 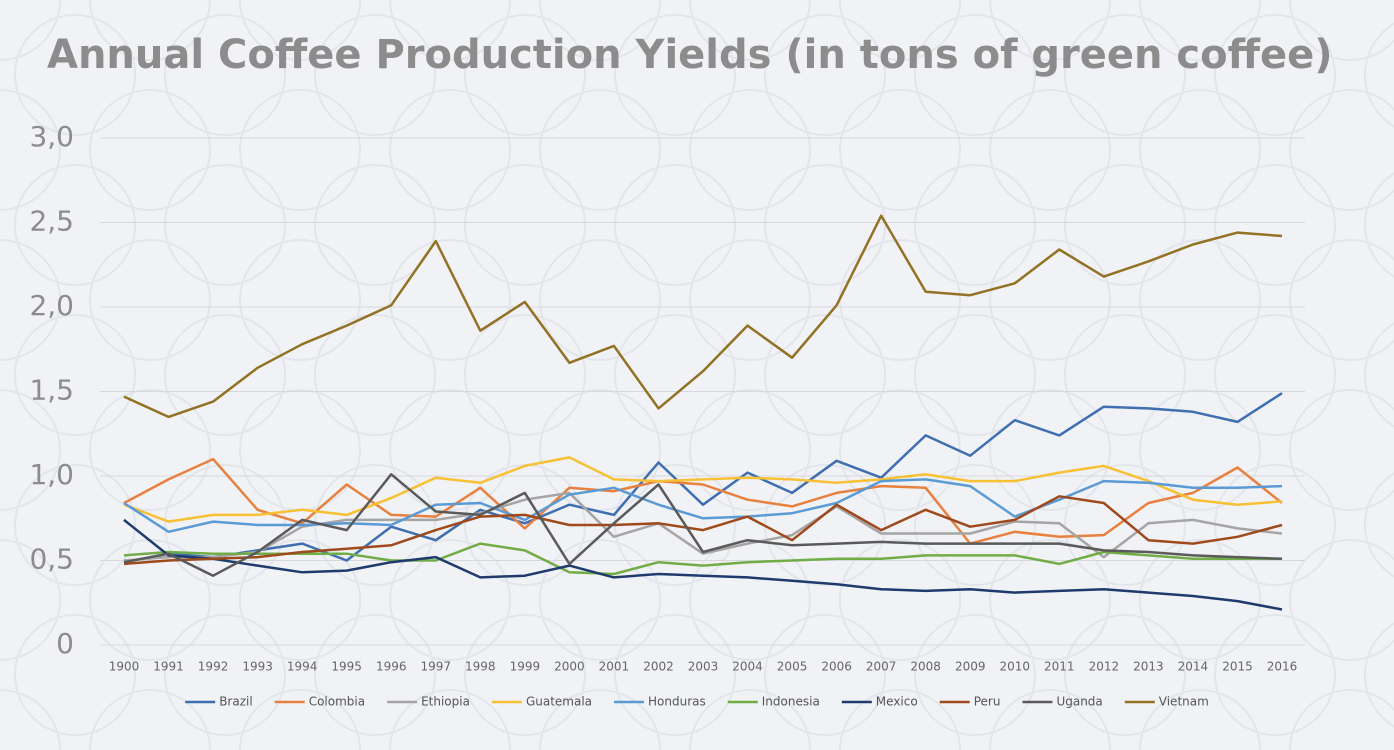 I want to click on x-tick-label: 2001, so click(x=614, y=667).